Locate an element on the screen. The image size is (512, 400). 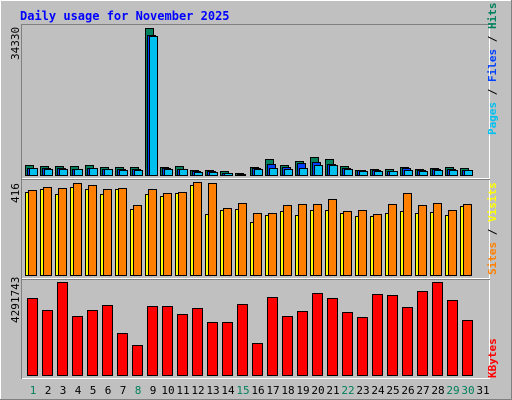
day-label-17: 17 is located at coordinates (272, 390).